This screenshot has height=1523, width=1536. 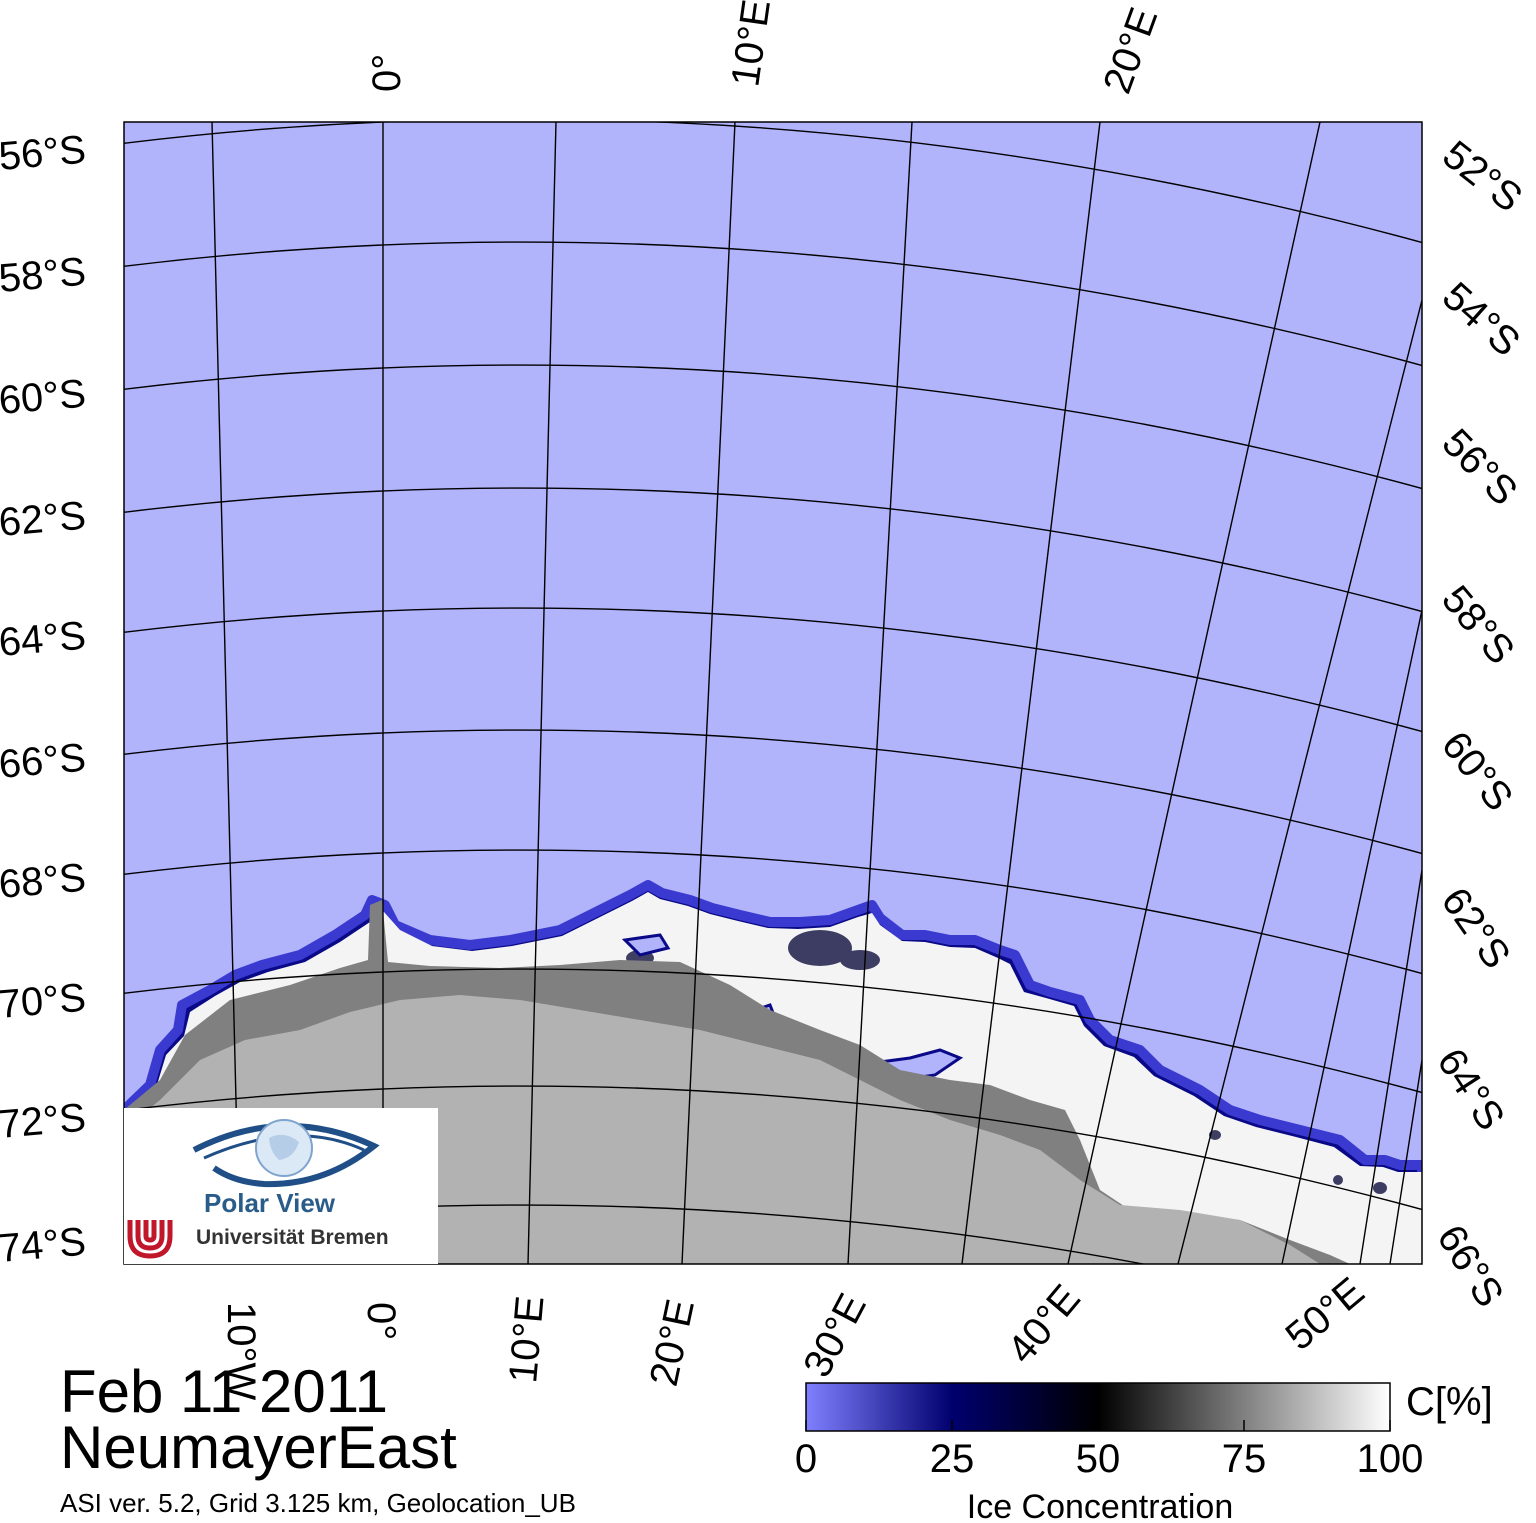 I want to click on lat-label-52s-right: 52°S, so click(x=1482, y=176).